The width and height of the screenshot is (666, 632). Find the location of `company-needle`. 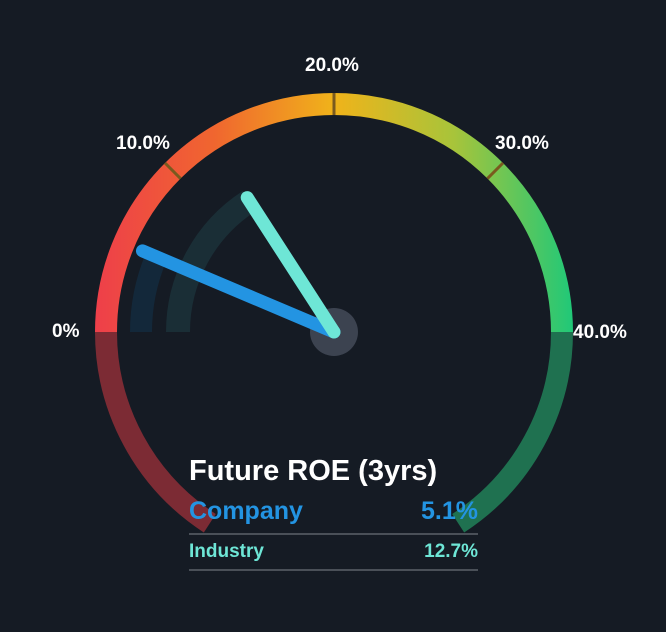

company-needle is located at coordinates (238, 291).